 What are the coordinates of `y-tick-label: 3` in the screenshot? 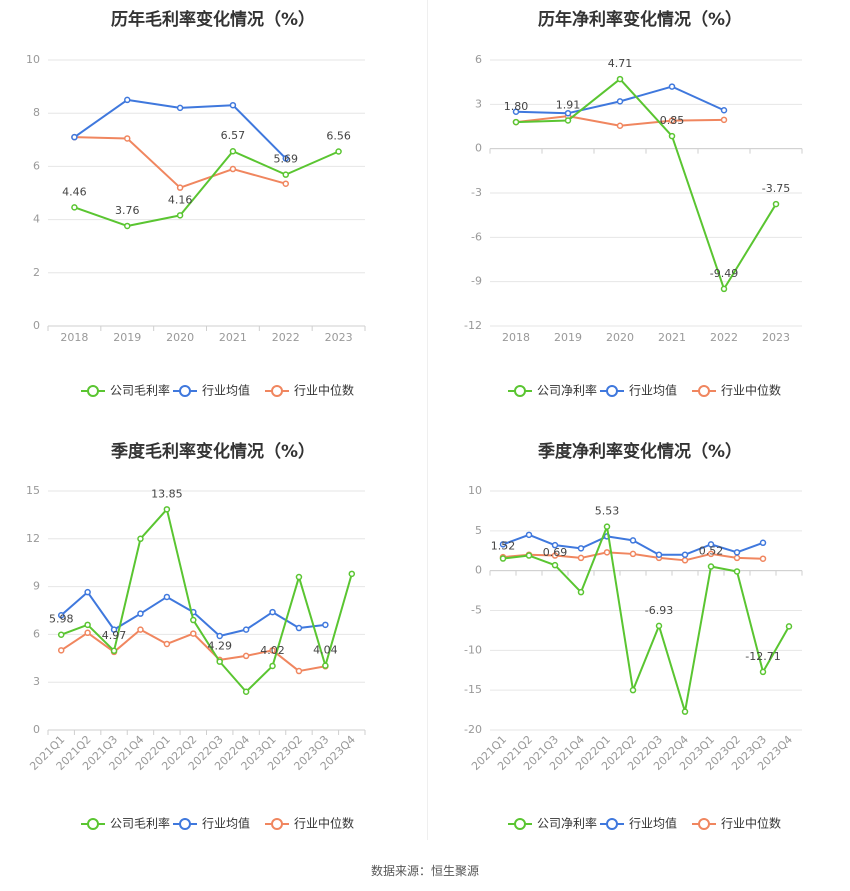 It's located at (36, 681).